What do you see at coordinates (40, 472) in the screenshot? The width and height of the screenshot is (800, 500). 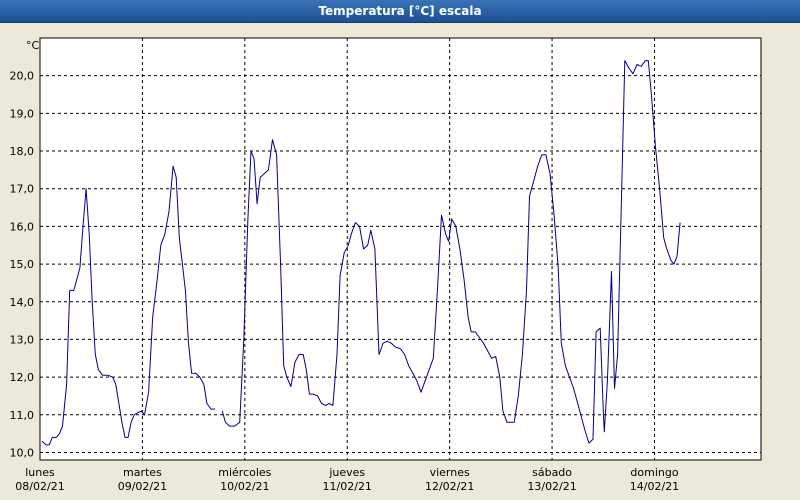 I see `x-tick-day: lunes` at bounding box center [40, 472].